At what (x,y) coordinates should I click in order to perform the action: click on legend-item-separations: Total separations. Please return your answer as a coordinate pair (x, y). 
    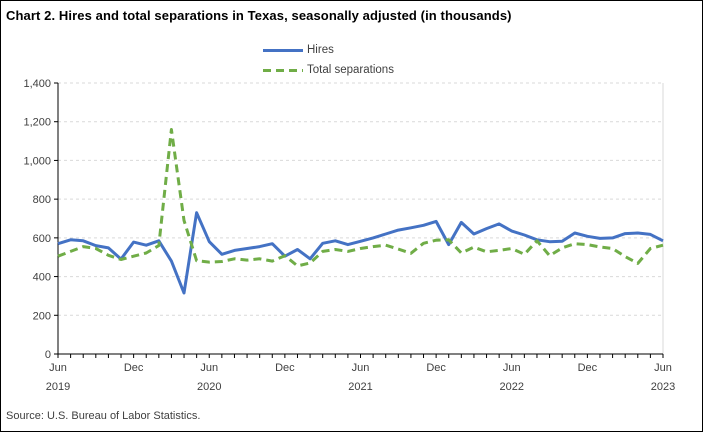
    Looking at the image, I should click on (328, 70).